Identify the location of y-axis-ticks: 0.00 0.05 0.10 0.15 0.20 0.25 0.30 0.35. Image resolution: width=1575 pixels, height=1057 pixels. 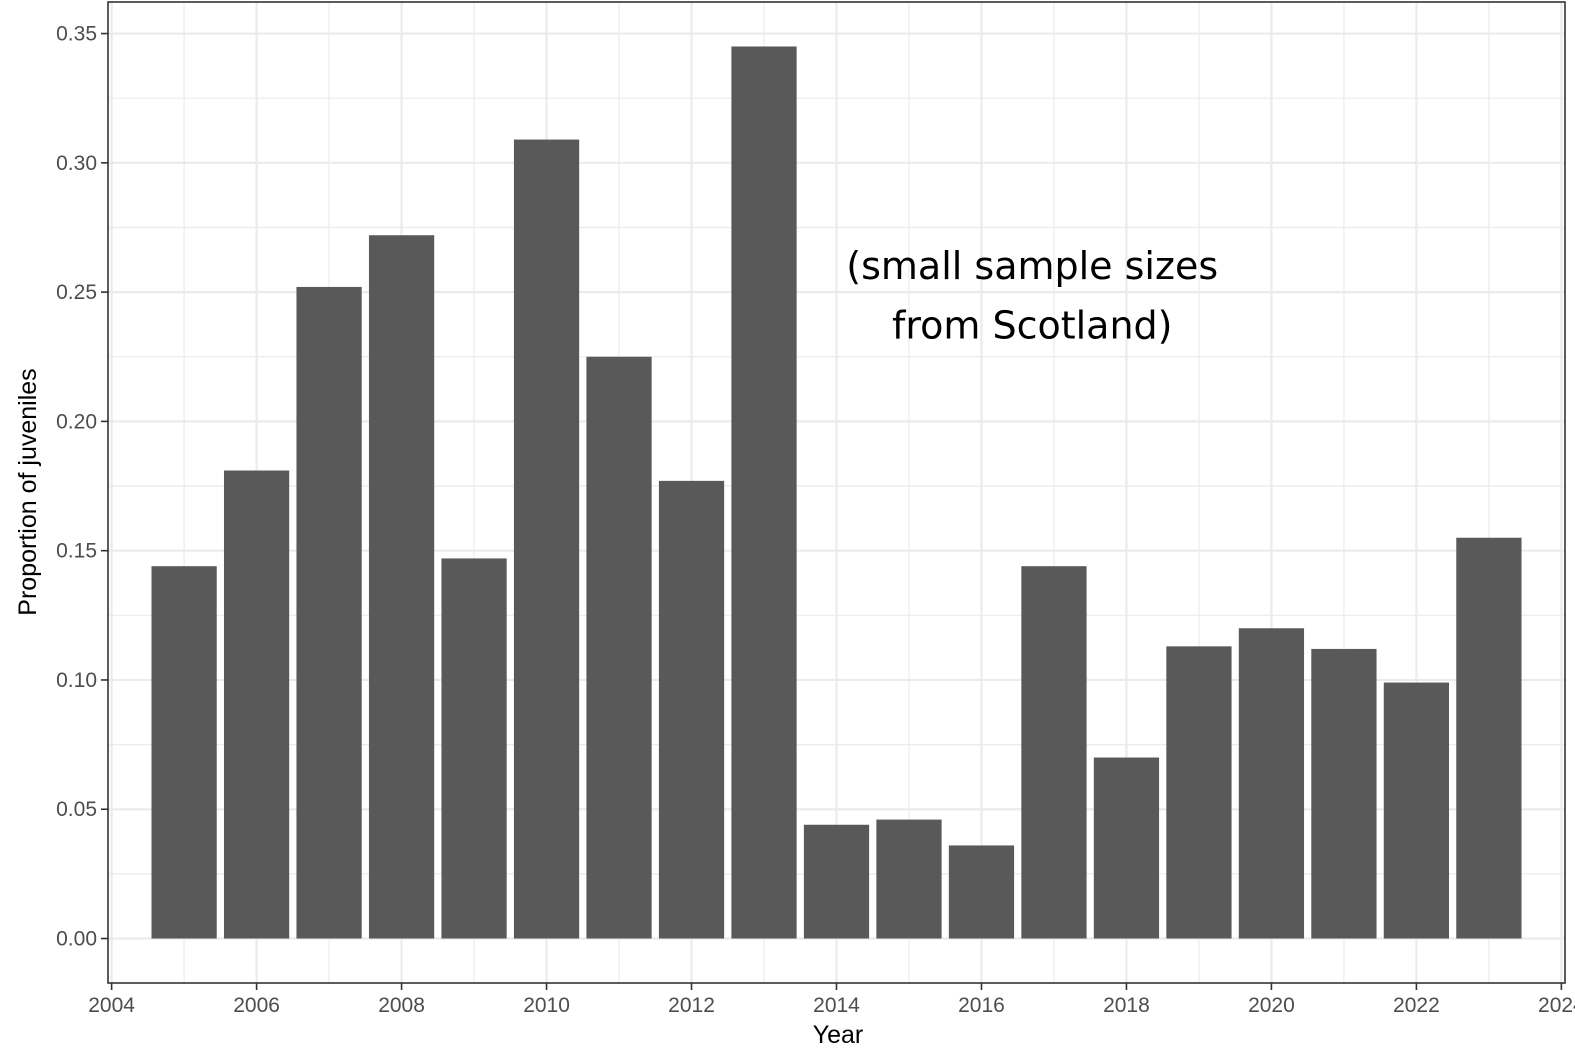
(82, 487).